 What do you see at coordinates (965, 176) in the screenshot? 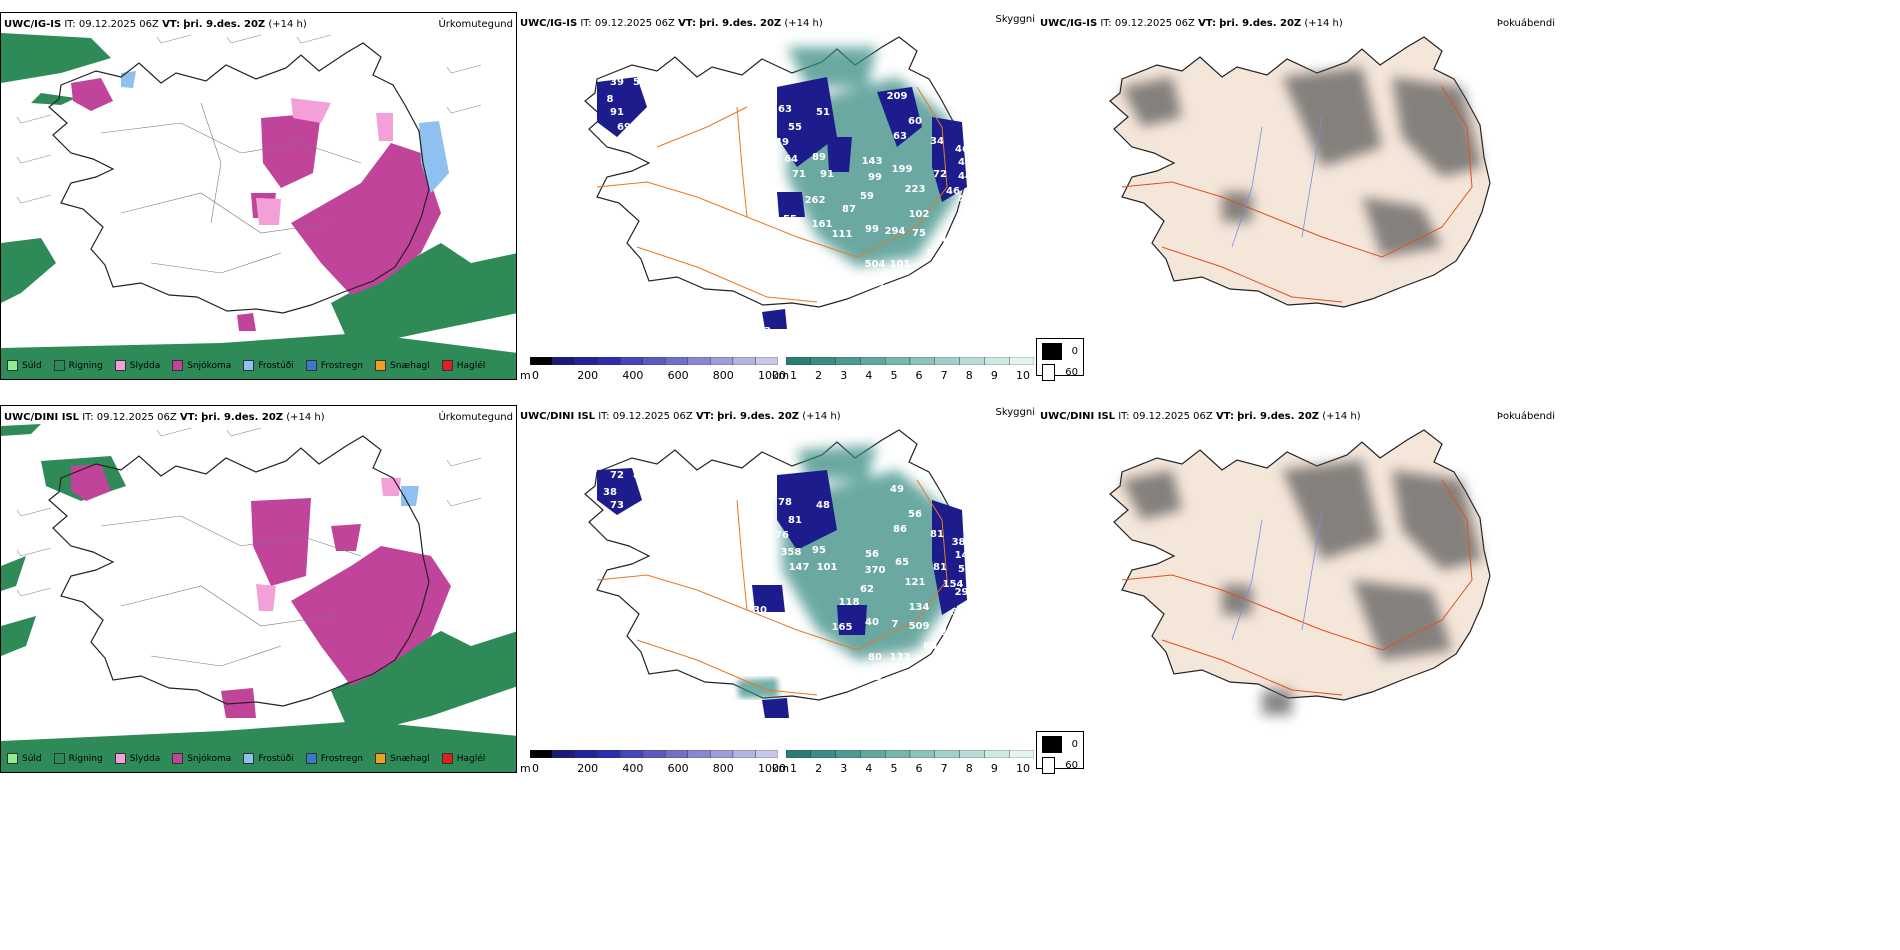
I see `cloud-base-value: 44` at bounding box center [965, 176].